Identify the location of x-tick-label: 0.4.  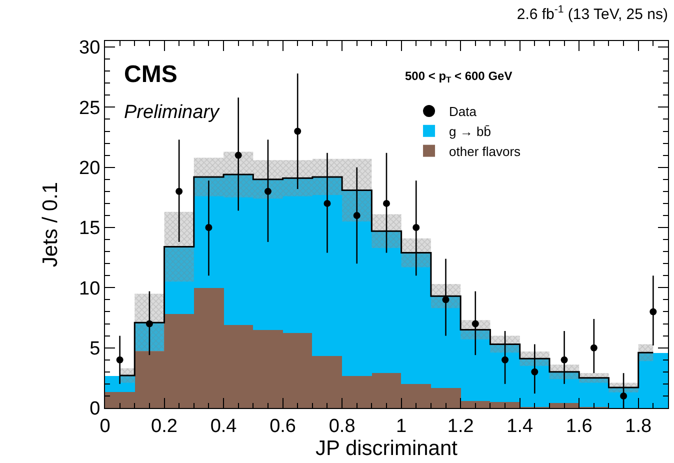
(224, 426).